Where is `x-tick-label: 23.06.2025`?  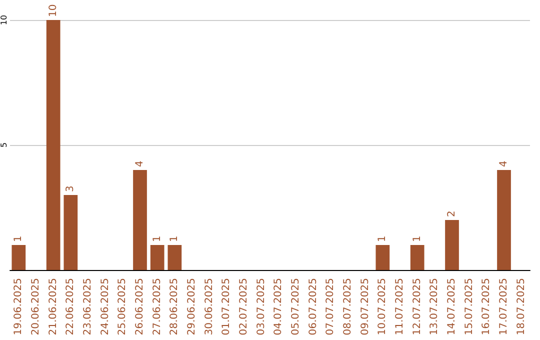
x-tick-label: 23.06.2025 is located at coordinates (88, 307).